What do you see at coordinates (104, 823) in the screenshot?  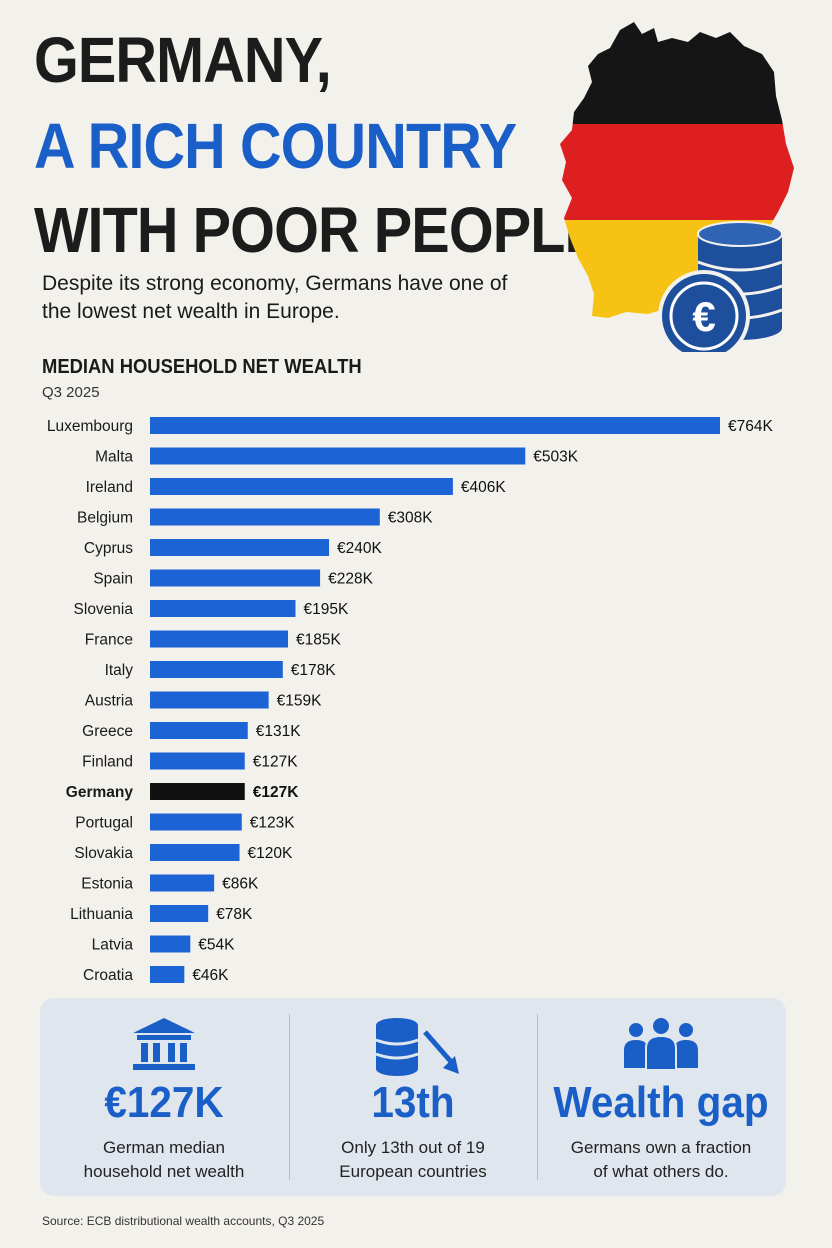 I see `category-label: Portugal` at bounding box center [104, 823].